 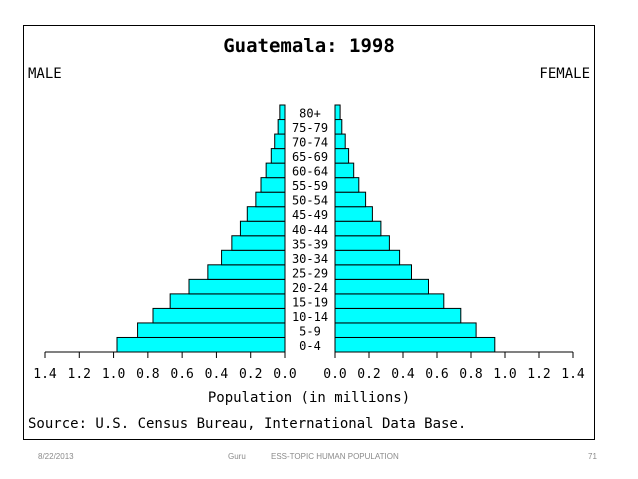 I want to click on age-label-60-64: 60-64, so click(x=310, y=172).